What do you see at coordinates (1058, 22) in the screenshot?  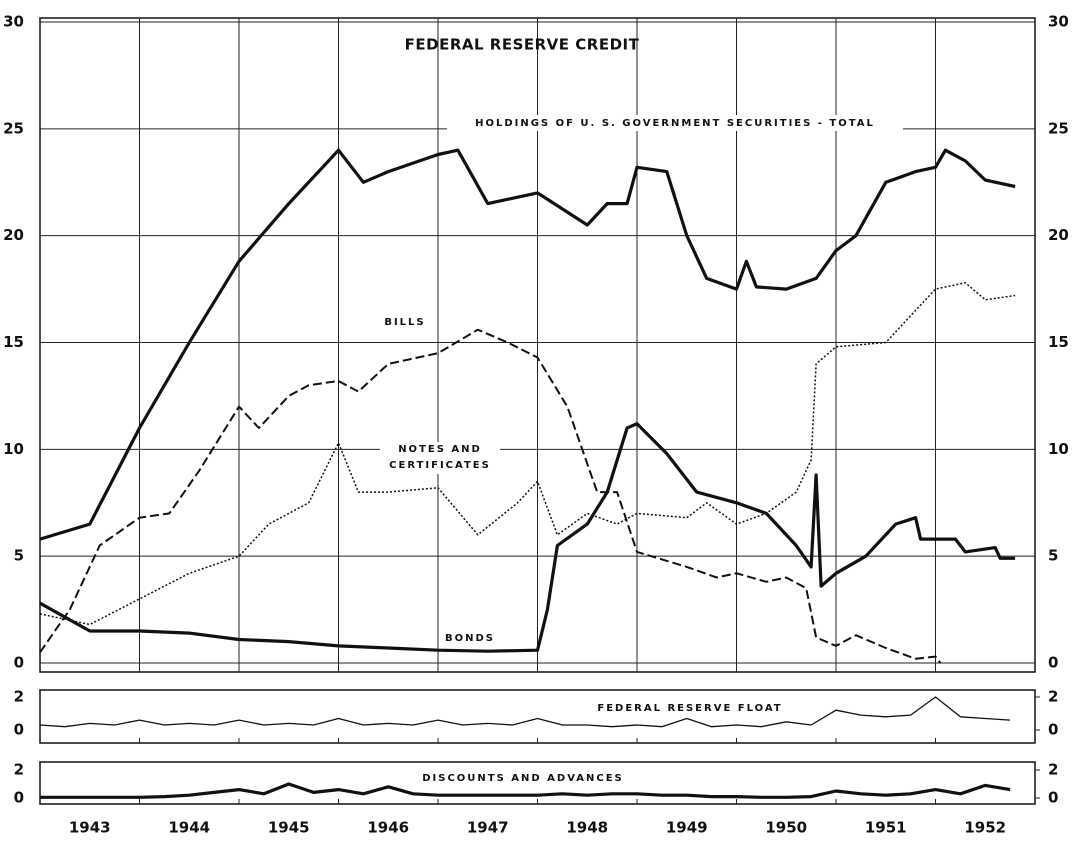 I see `y-tick-label-right: 30` at bounding box center [1058, 22].